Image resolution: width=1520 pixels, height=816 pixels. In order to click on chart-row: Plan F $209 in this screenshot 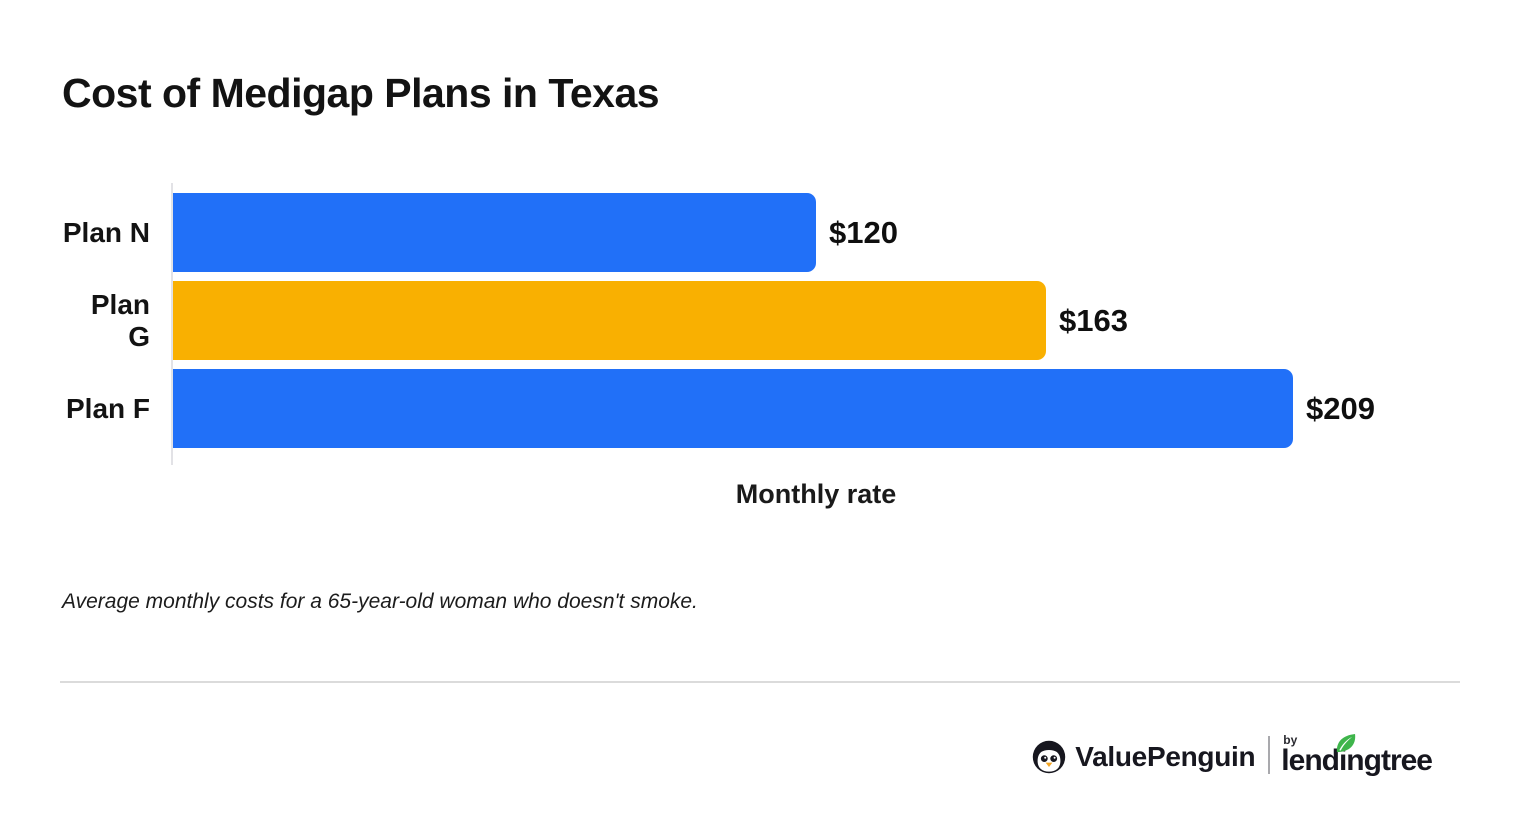, I will do `click(718, 408)`.